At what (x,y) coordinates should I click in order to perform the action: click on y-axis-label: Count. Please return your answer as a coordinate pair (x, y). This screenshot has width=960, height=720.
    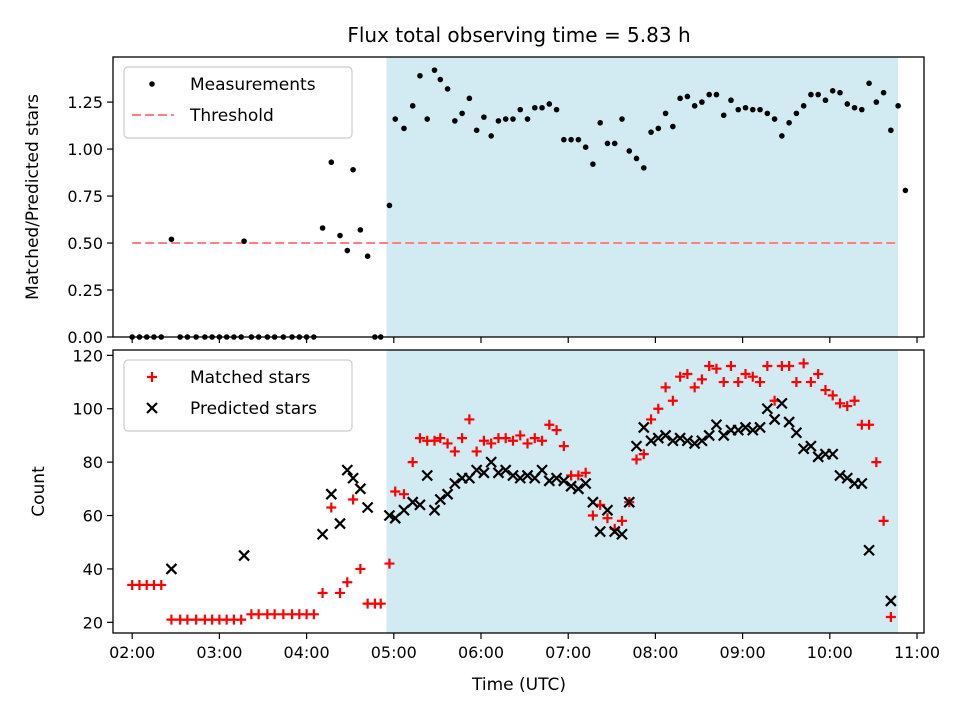
    Looking at the image, I should click on (39, 491).